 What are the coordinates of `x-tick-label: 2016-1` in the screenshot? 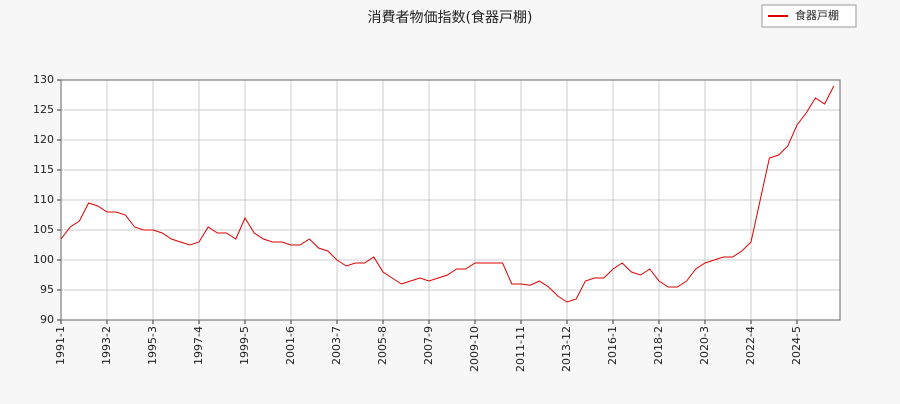 It's located at (612, 345).